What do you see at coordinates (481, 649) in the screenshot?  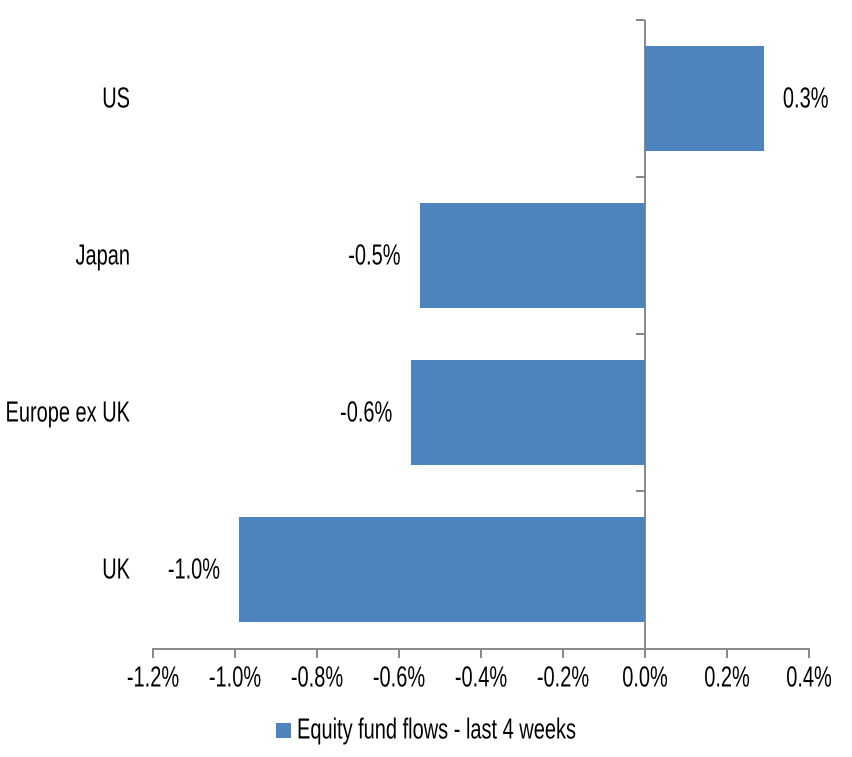 I see `x-axis-line` at bounding box center [481, 649].